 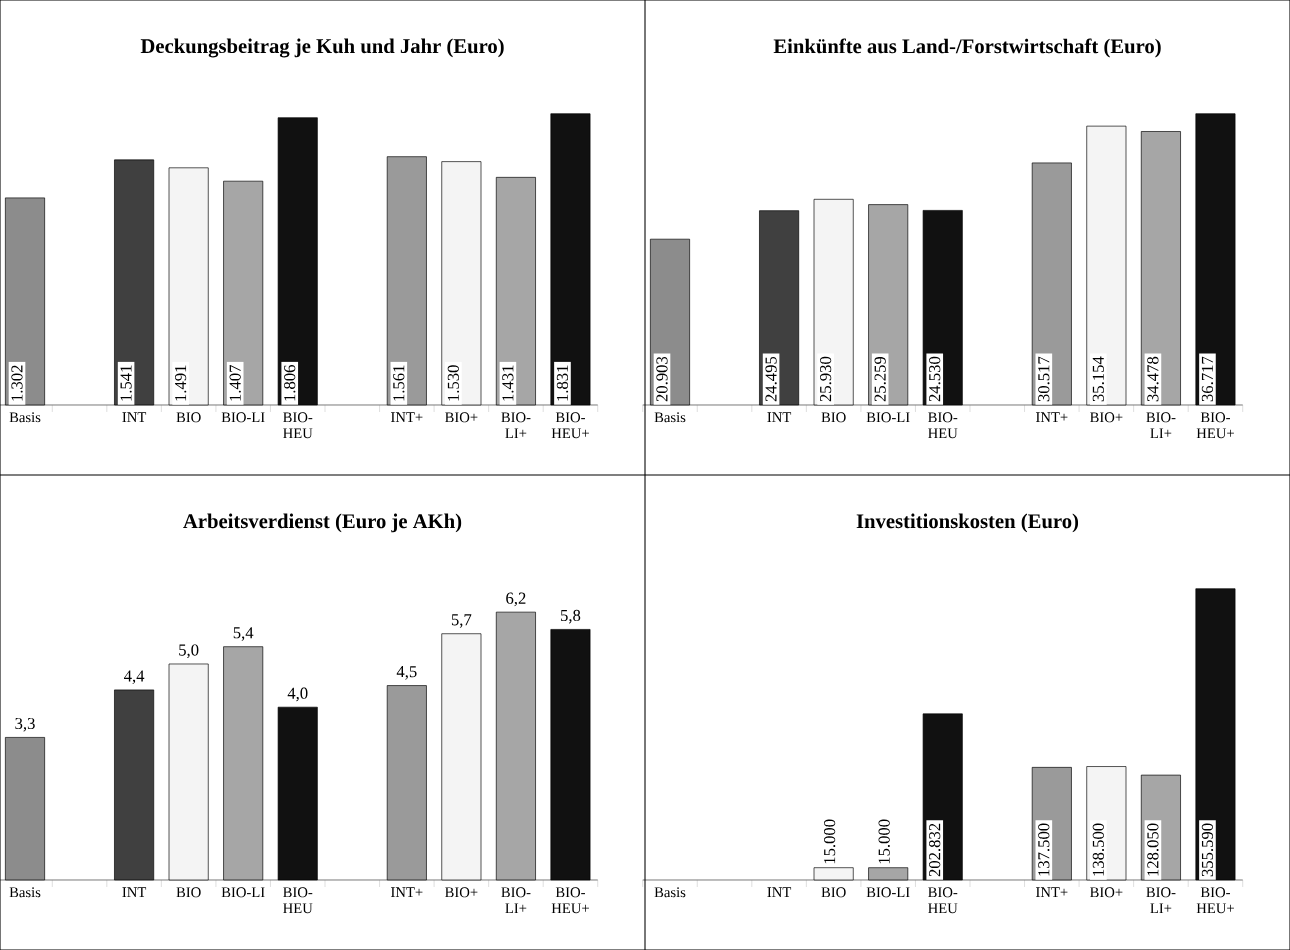 I want to click on data-label: 4,5, so click(x=406, y=673).